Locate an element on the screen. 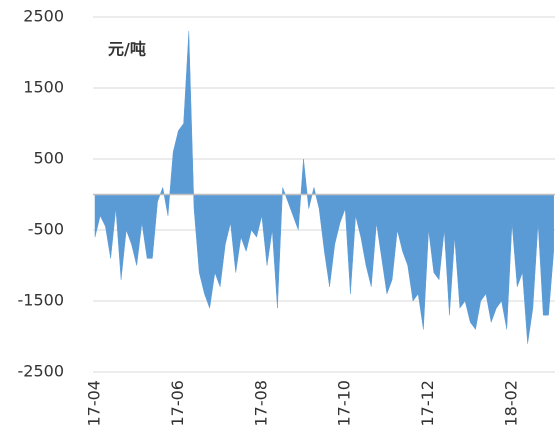  unit-annotation: 元/吨 is located at coordinates (127, 49).